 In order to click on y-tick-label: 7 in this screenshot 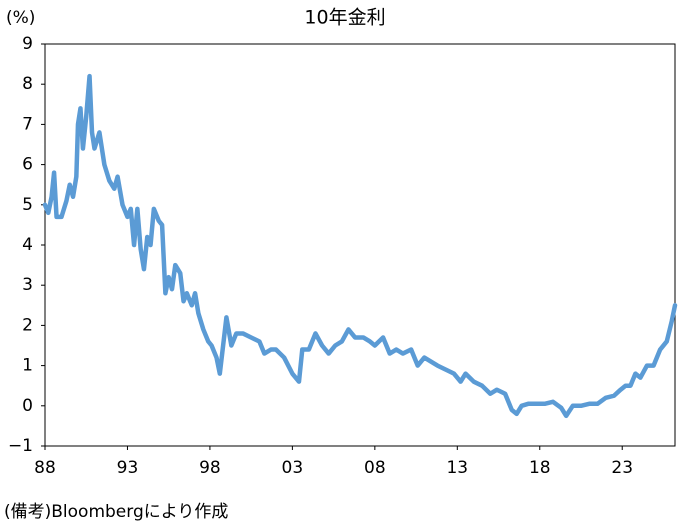, I will do `click(27, 124)`.